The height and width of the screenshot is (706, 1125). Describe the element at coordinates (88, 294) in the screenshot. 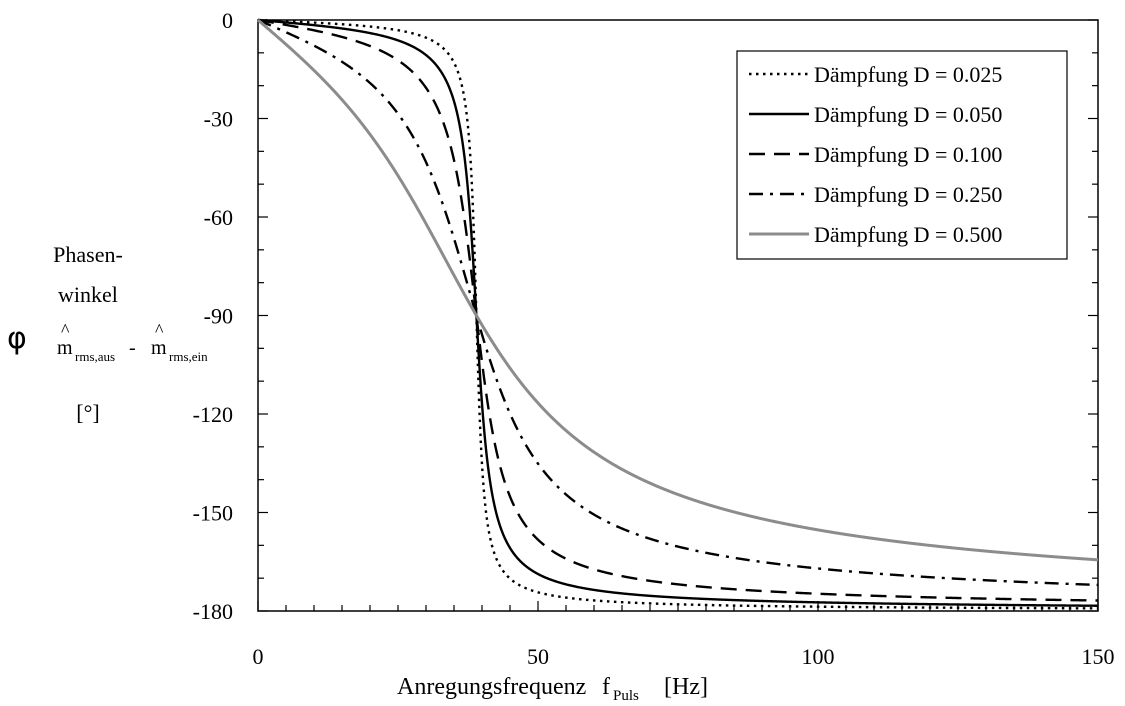

I see `y-axis-label-line2: winkel` at that location.